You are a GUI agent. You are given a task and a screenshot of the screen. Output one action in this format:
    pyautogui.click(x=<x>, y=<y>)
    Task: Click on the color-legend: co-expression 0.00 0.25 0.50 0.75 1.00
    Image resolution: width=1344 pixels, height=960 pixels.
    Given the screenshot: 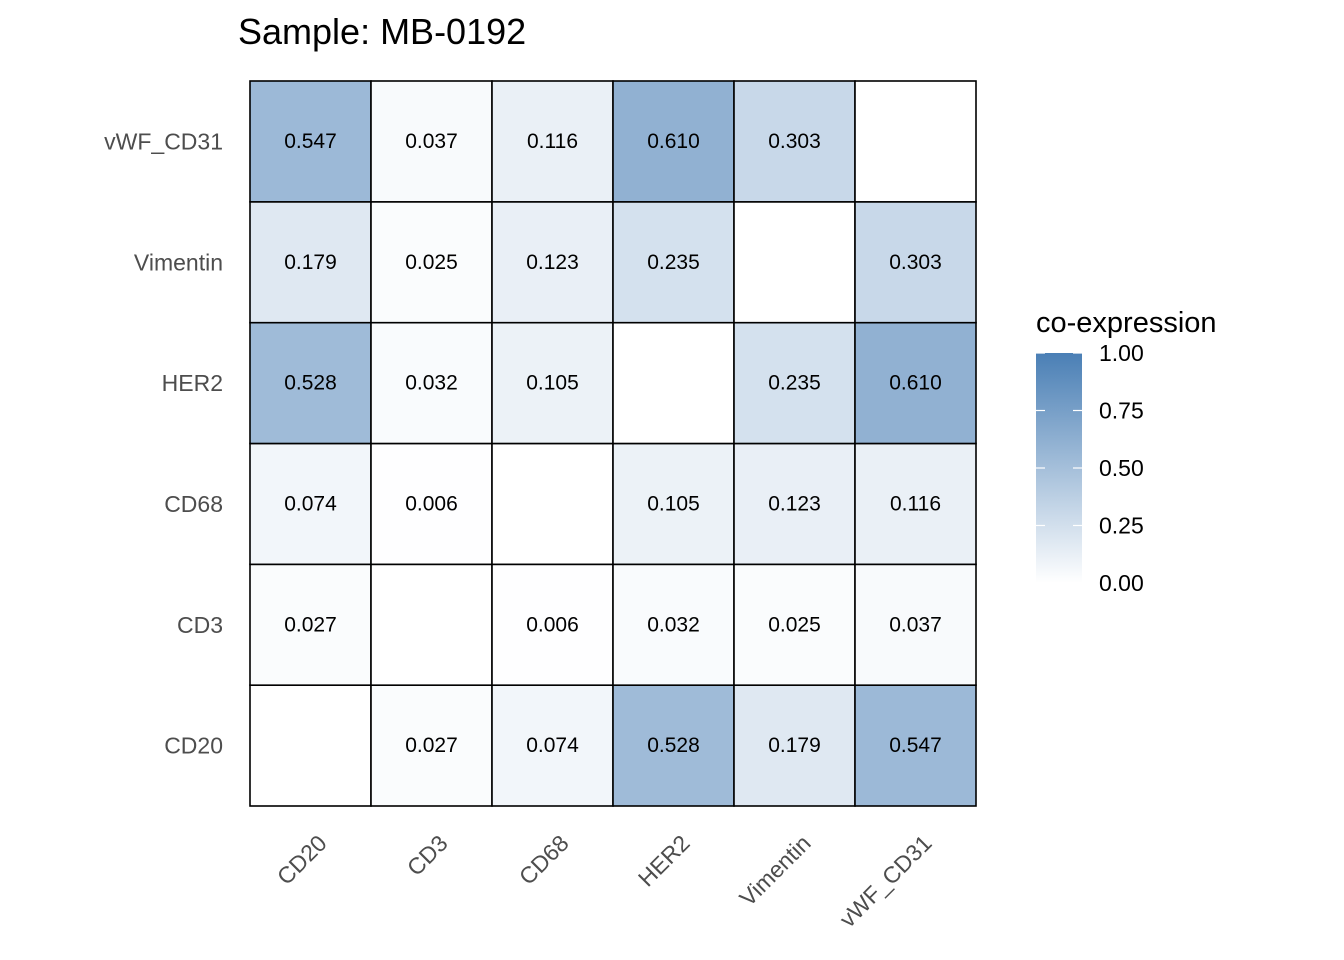 What is the action you would take?
    pyautogui.click(x=1126, y=451)
    